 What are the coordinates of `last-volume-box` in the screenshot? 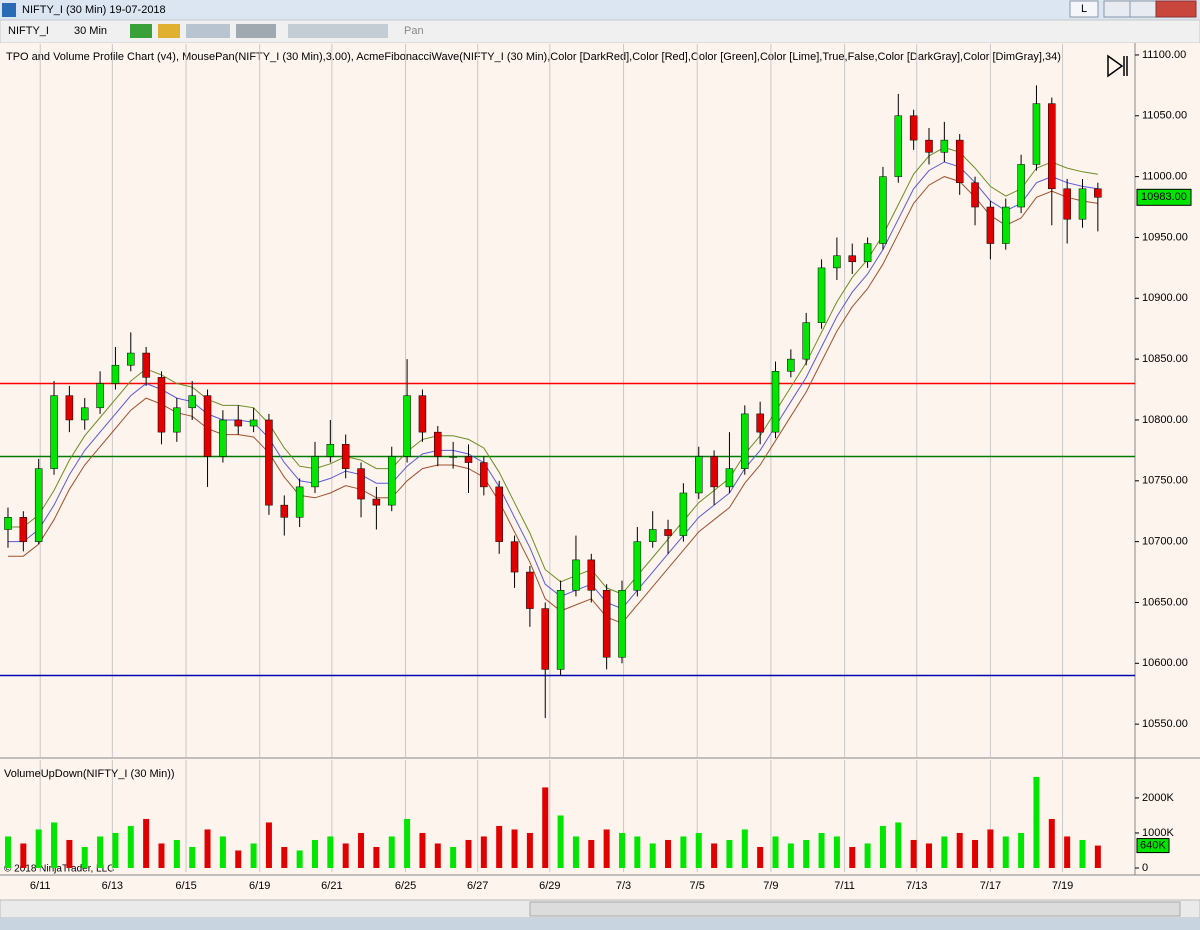 It's located at (1153, 846).